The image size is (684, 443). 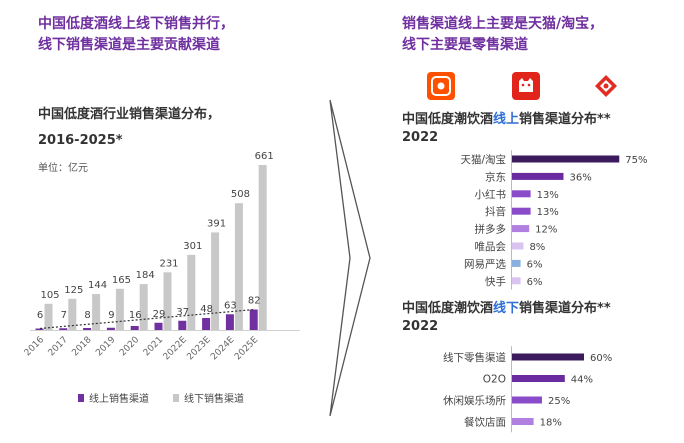 What do you see at coordinates (506, 119) in the screenshot?
I see `online-title-highlight: 线上` at bounding box center [506, 119].